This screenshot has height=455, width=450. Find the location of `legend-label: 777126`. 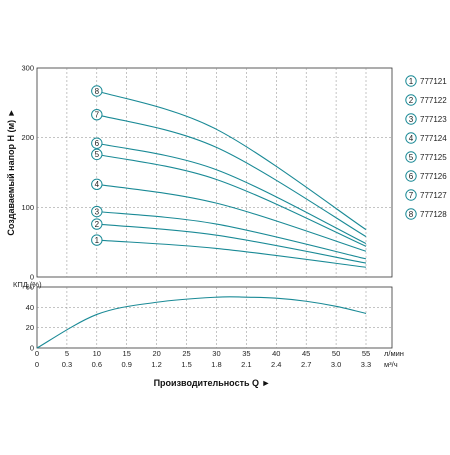

legend-label: 777126 is located at coordinates (433, 176).